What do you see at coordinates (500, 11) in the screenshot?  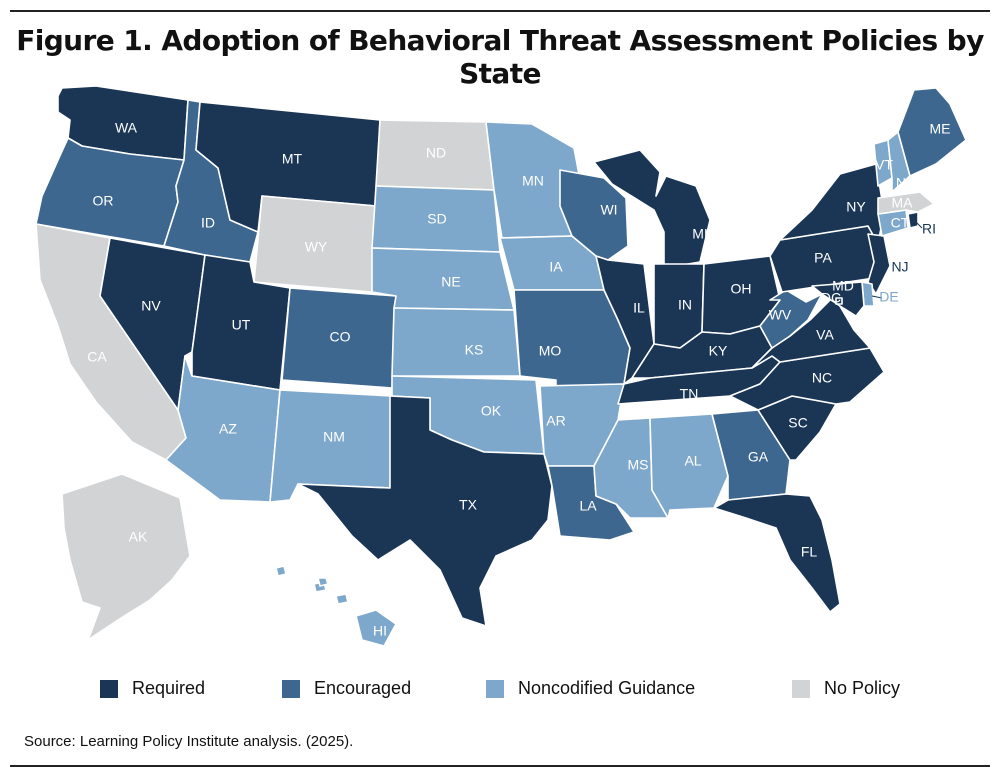 I see `top-rule` at bounding box center [500, 11].